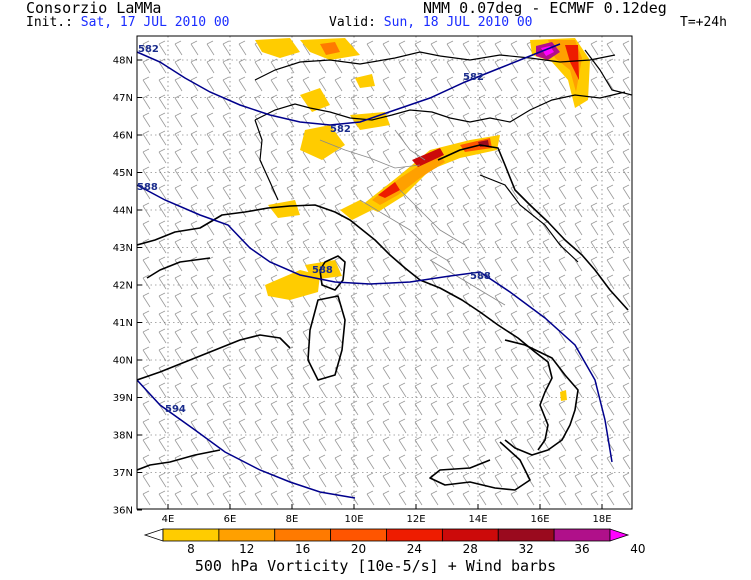 Image resolution: width=751 pixels, height=580 pixels. Describe the element at coordinates (246, 548) in the screenshot. I see `colorbar-level-label: 12` at that location.